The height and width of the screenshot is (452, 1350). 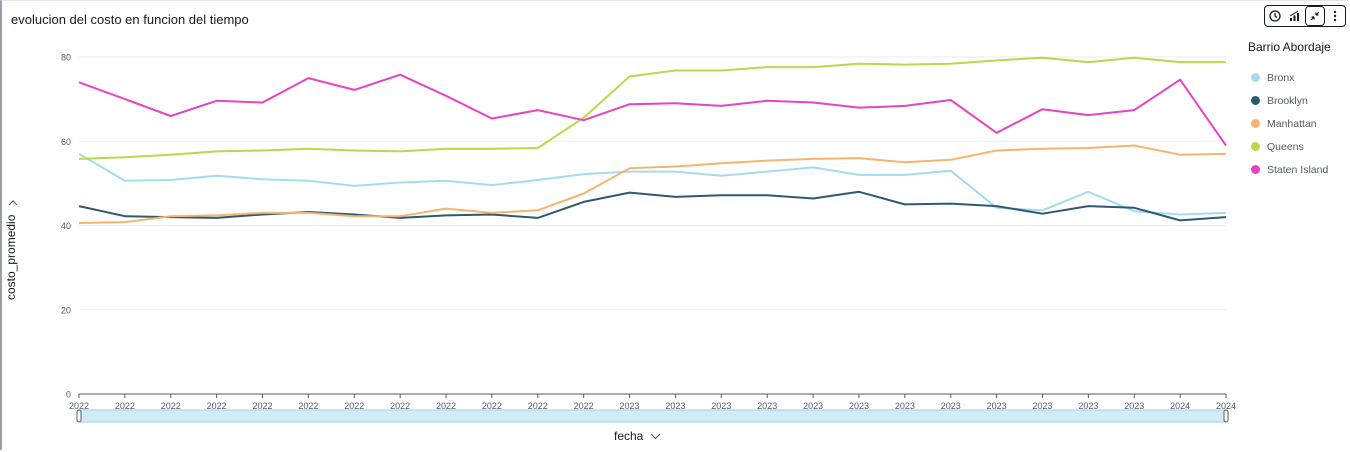 What do you see at coordinates (1295, 16) in the screenshot?
I see `forecast-icon` at bounding box center [1295, 16].